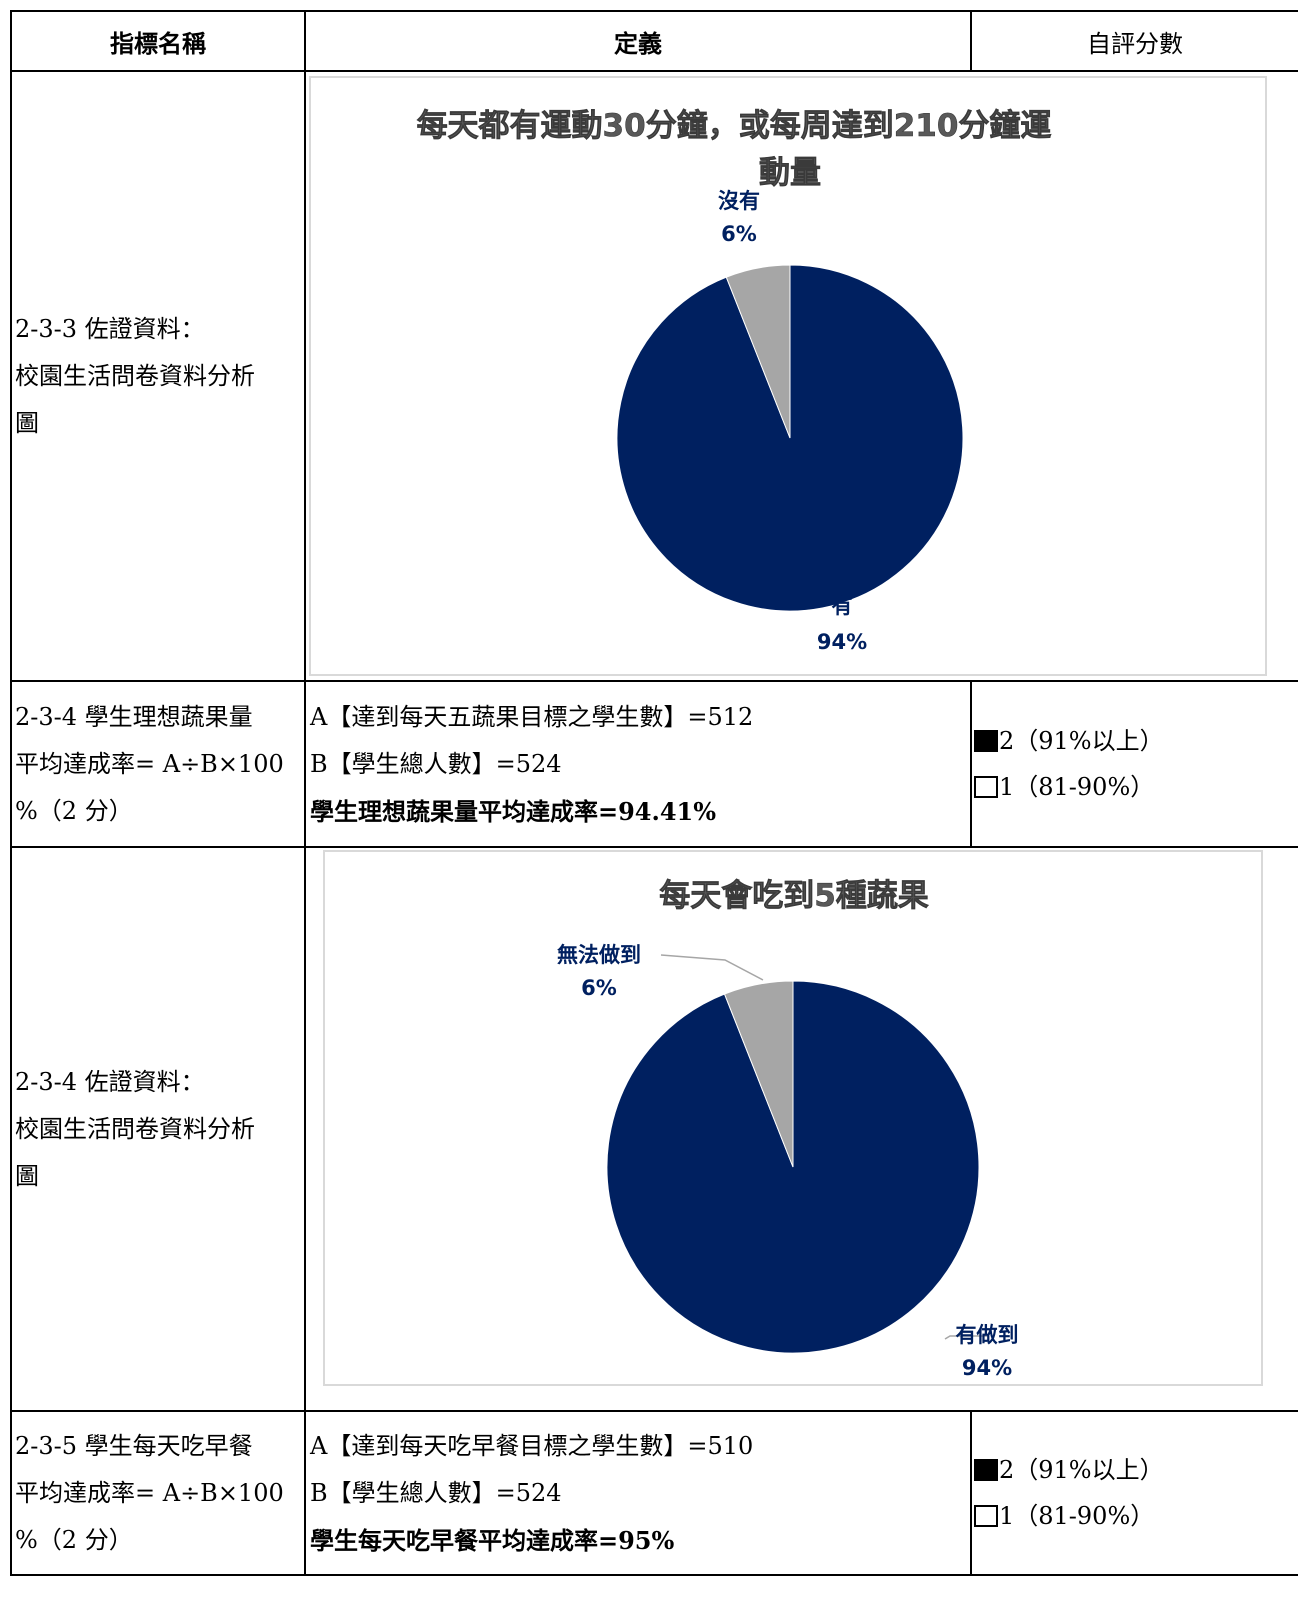 The height and width of the screenshot is (1609, 1298). I want to click on label-line: 2-3-3 佐證資料：, so click(110, 328).